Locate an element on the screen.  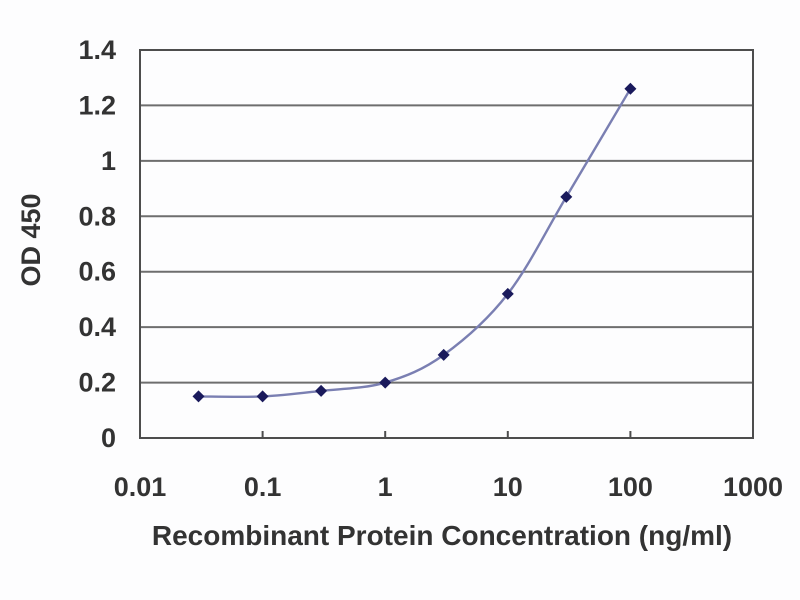
y-tick-label: 0 is located at coordinates (108, 438).